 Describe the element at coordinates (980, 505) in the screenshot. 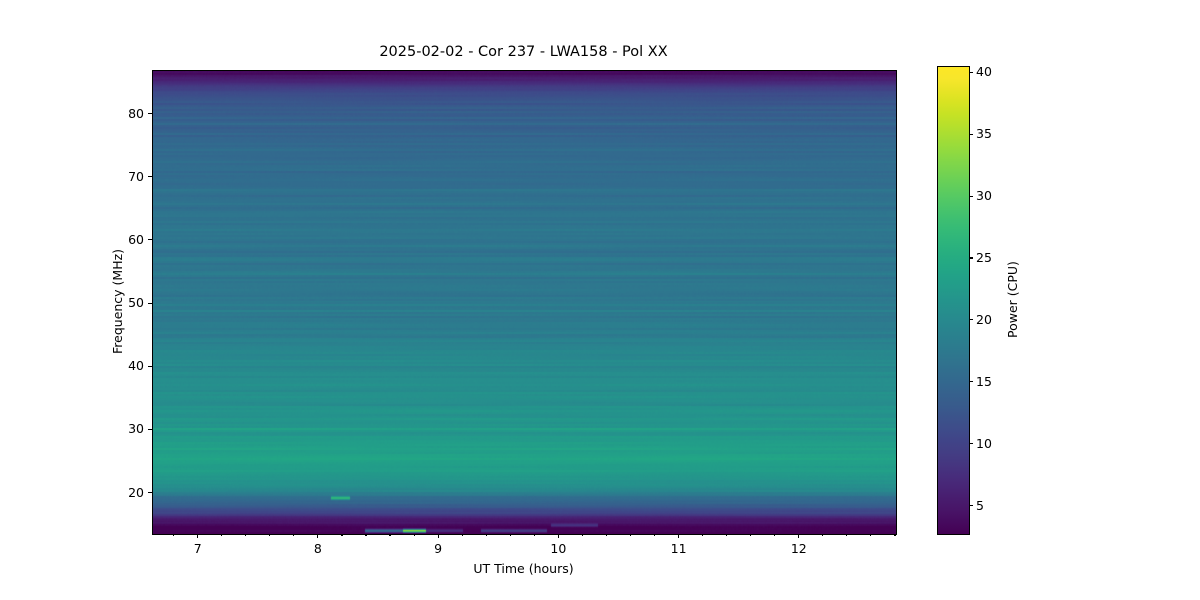

I see `colorbar-tick-label: 5` at that location.